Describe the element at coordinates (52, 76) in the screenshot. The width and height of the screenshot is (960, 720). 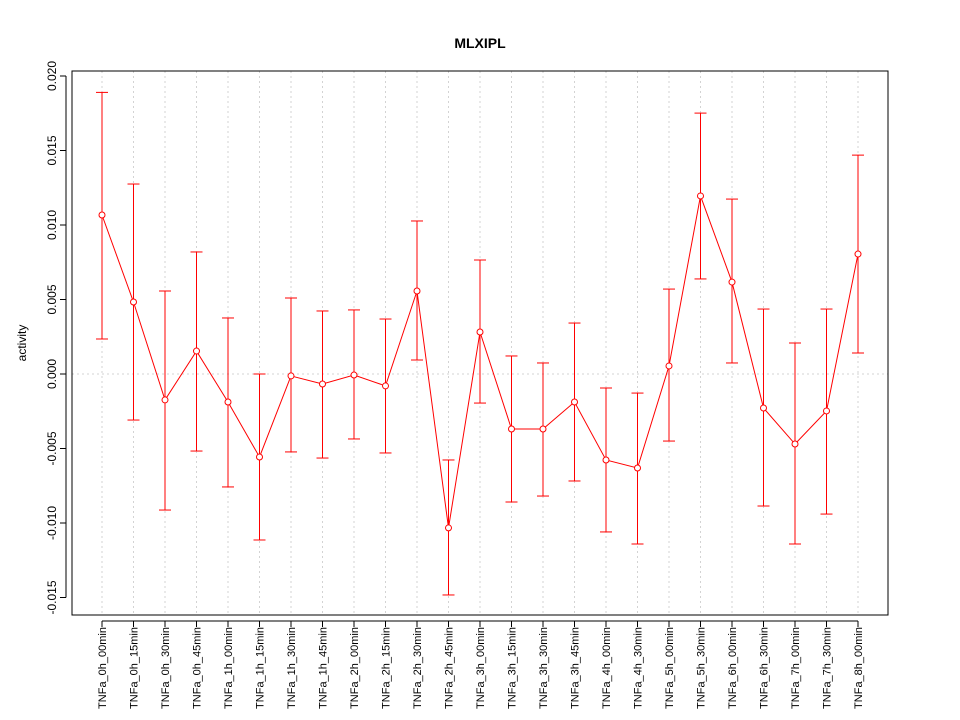
I see `y-tick-label: 0.020` at that location.